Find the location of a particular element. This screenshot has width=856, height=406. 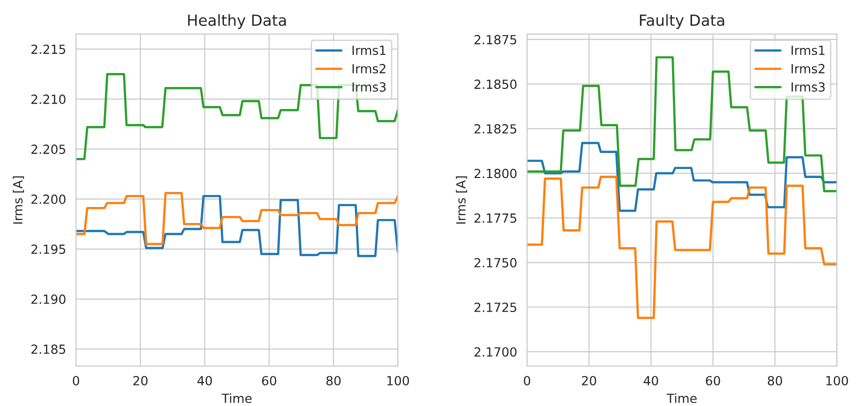

y-tick-label: 2.215 is located at coordinates (48, 49).